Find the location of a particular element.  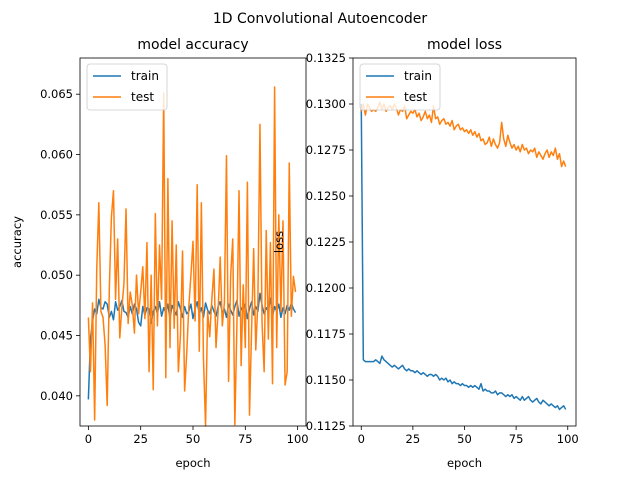

y-tick-label: 0.1125 is located at coordinates (326, 426).